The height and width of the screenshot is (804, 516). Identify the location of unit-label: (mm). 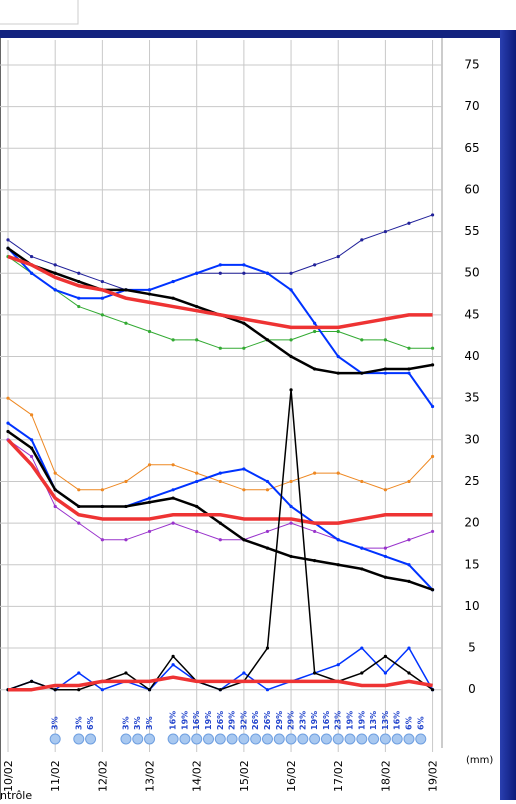
(479, 760).